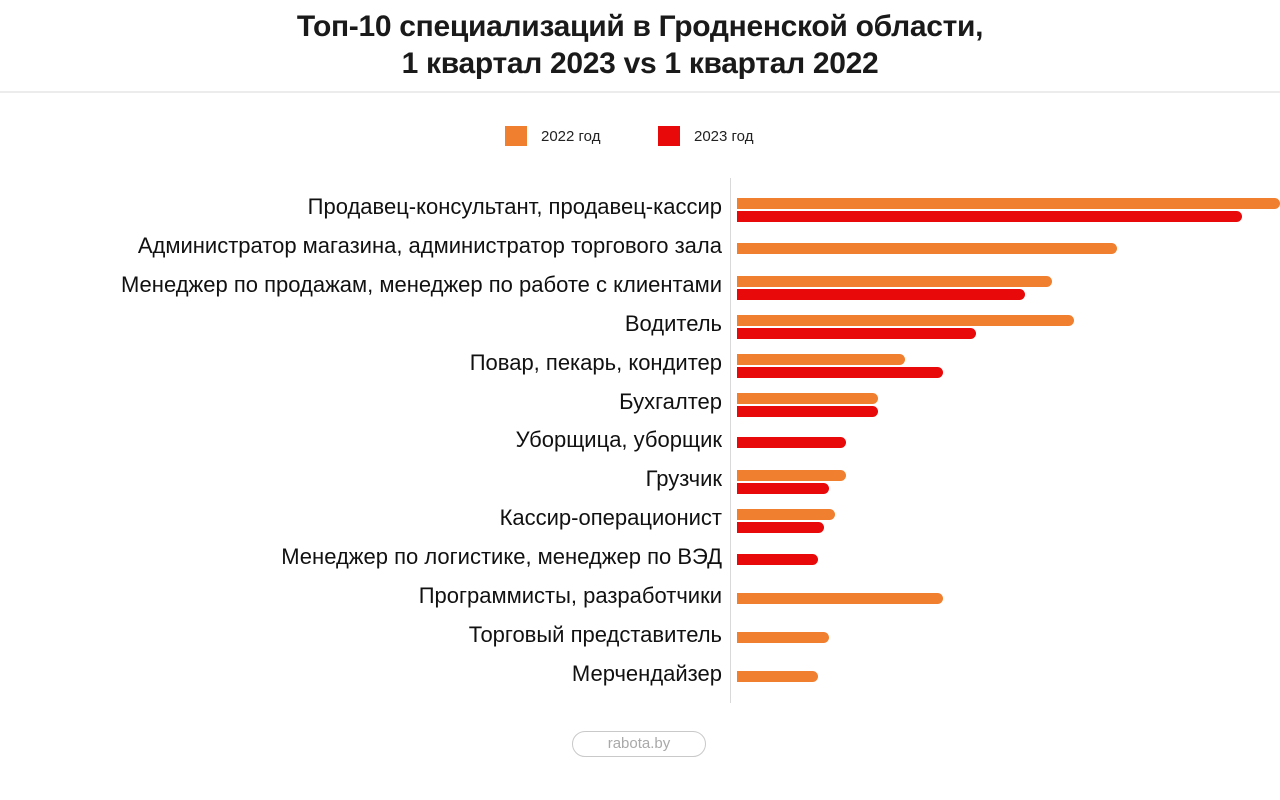 This screenshot has width=1280, height=800. I want to click on category-label: Грузчик, so click(683, 479).